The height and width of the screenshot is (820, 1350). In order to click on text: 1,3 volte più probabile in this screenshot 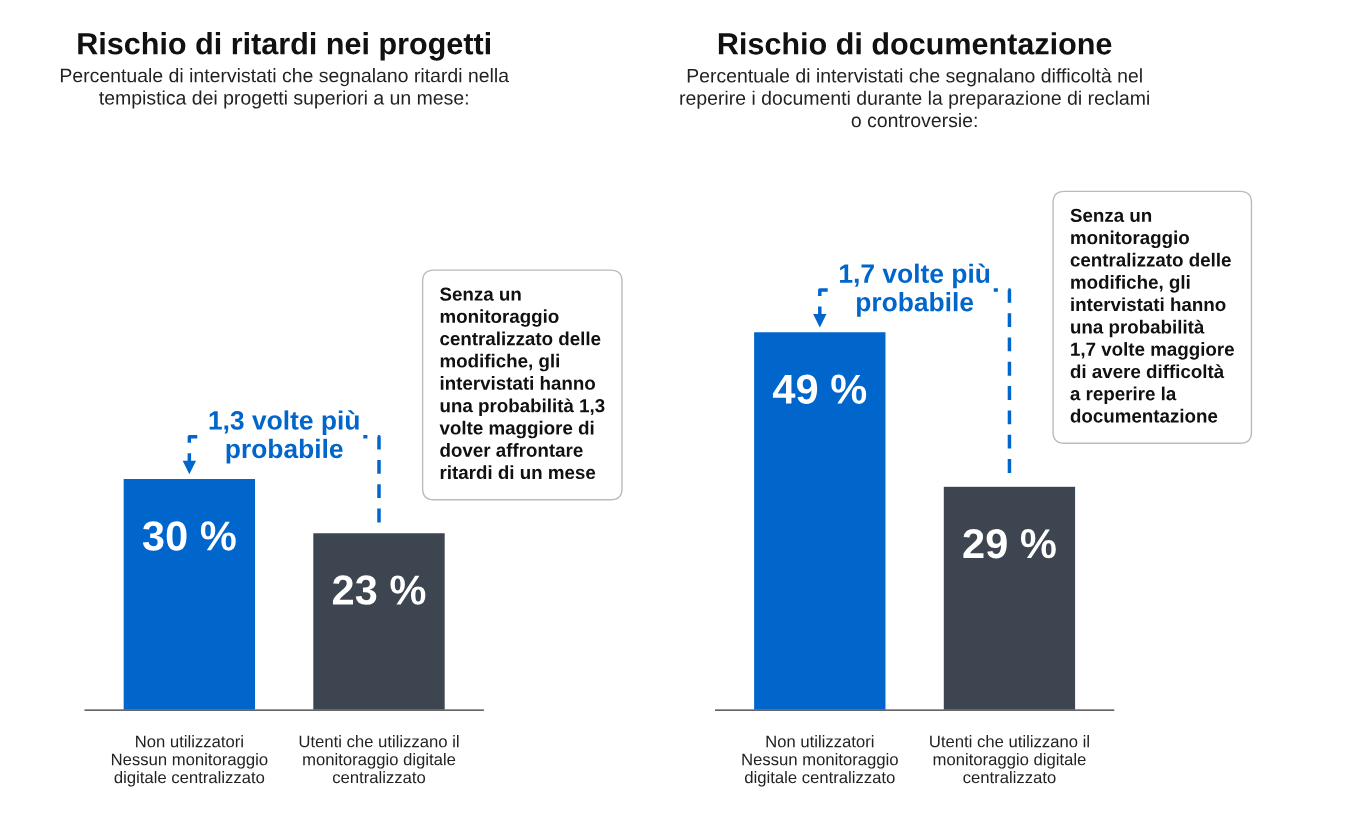, I will do `click(284, 437)`.